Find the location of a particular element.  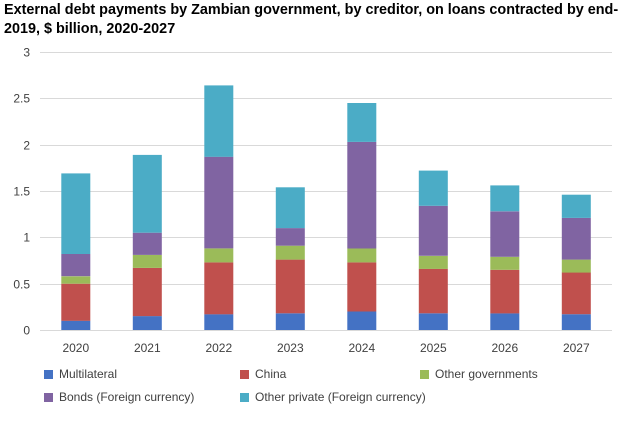

legend-item: Bonds (Foreign currency) is located at coordinates (119, 397).